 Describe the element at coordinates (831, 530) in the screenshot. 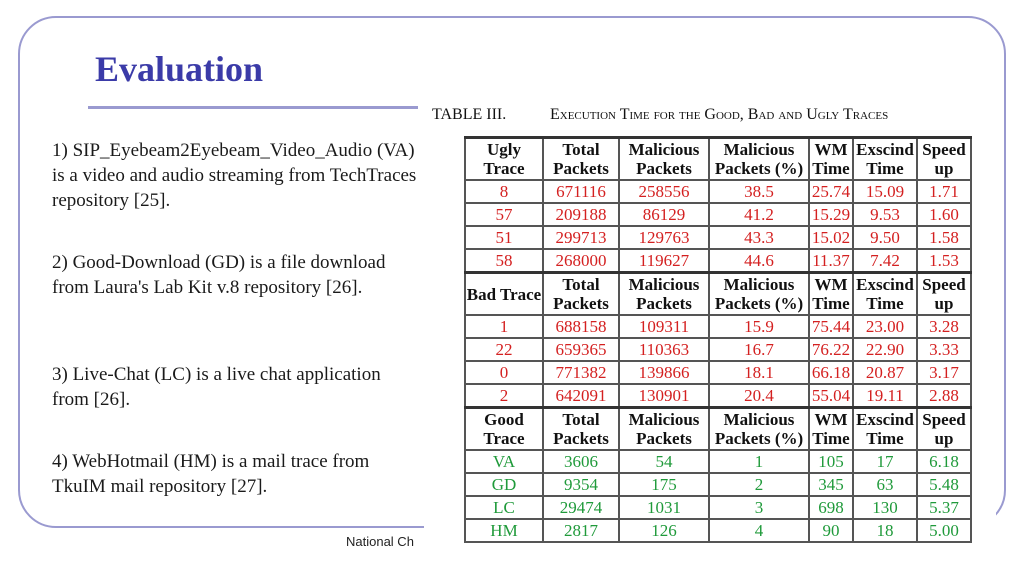

I see `table-cell: 90` at that location.